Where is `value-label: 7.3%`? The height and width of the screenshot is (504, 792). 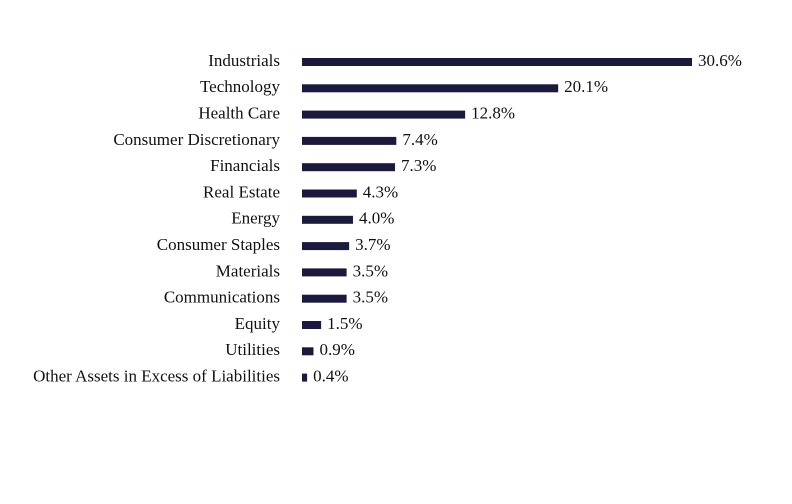
value-label: 7.3% is located at coordinates (418, 165).